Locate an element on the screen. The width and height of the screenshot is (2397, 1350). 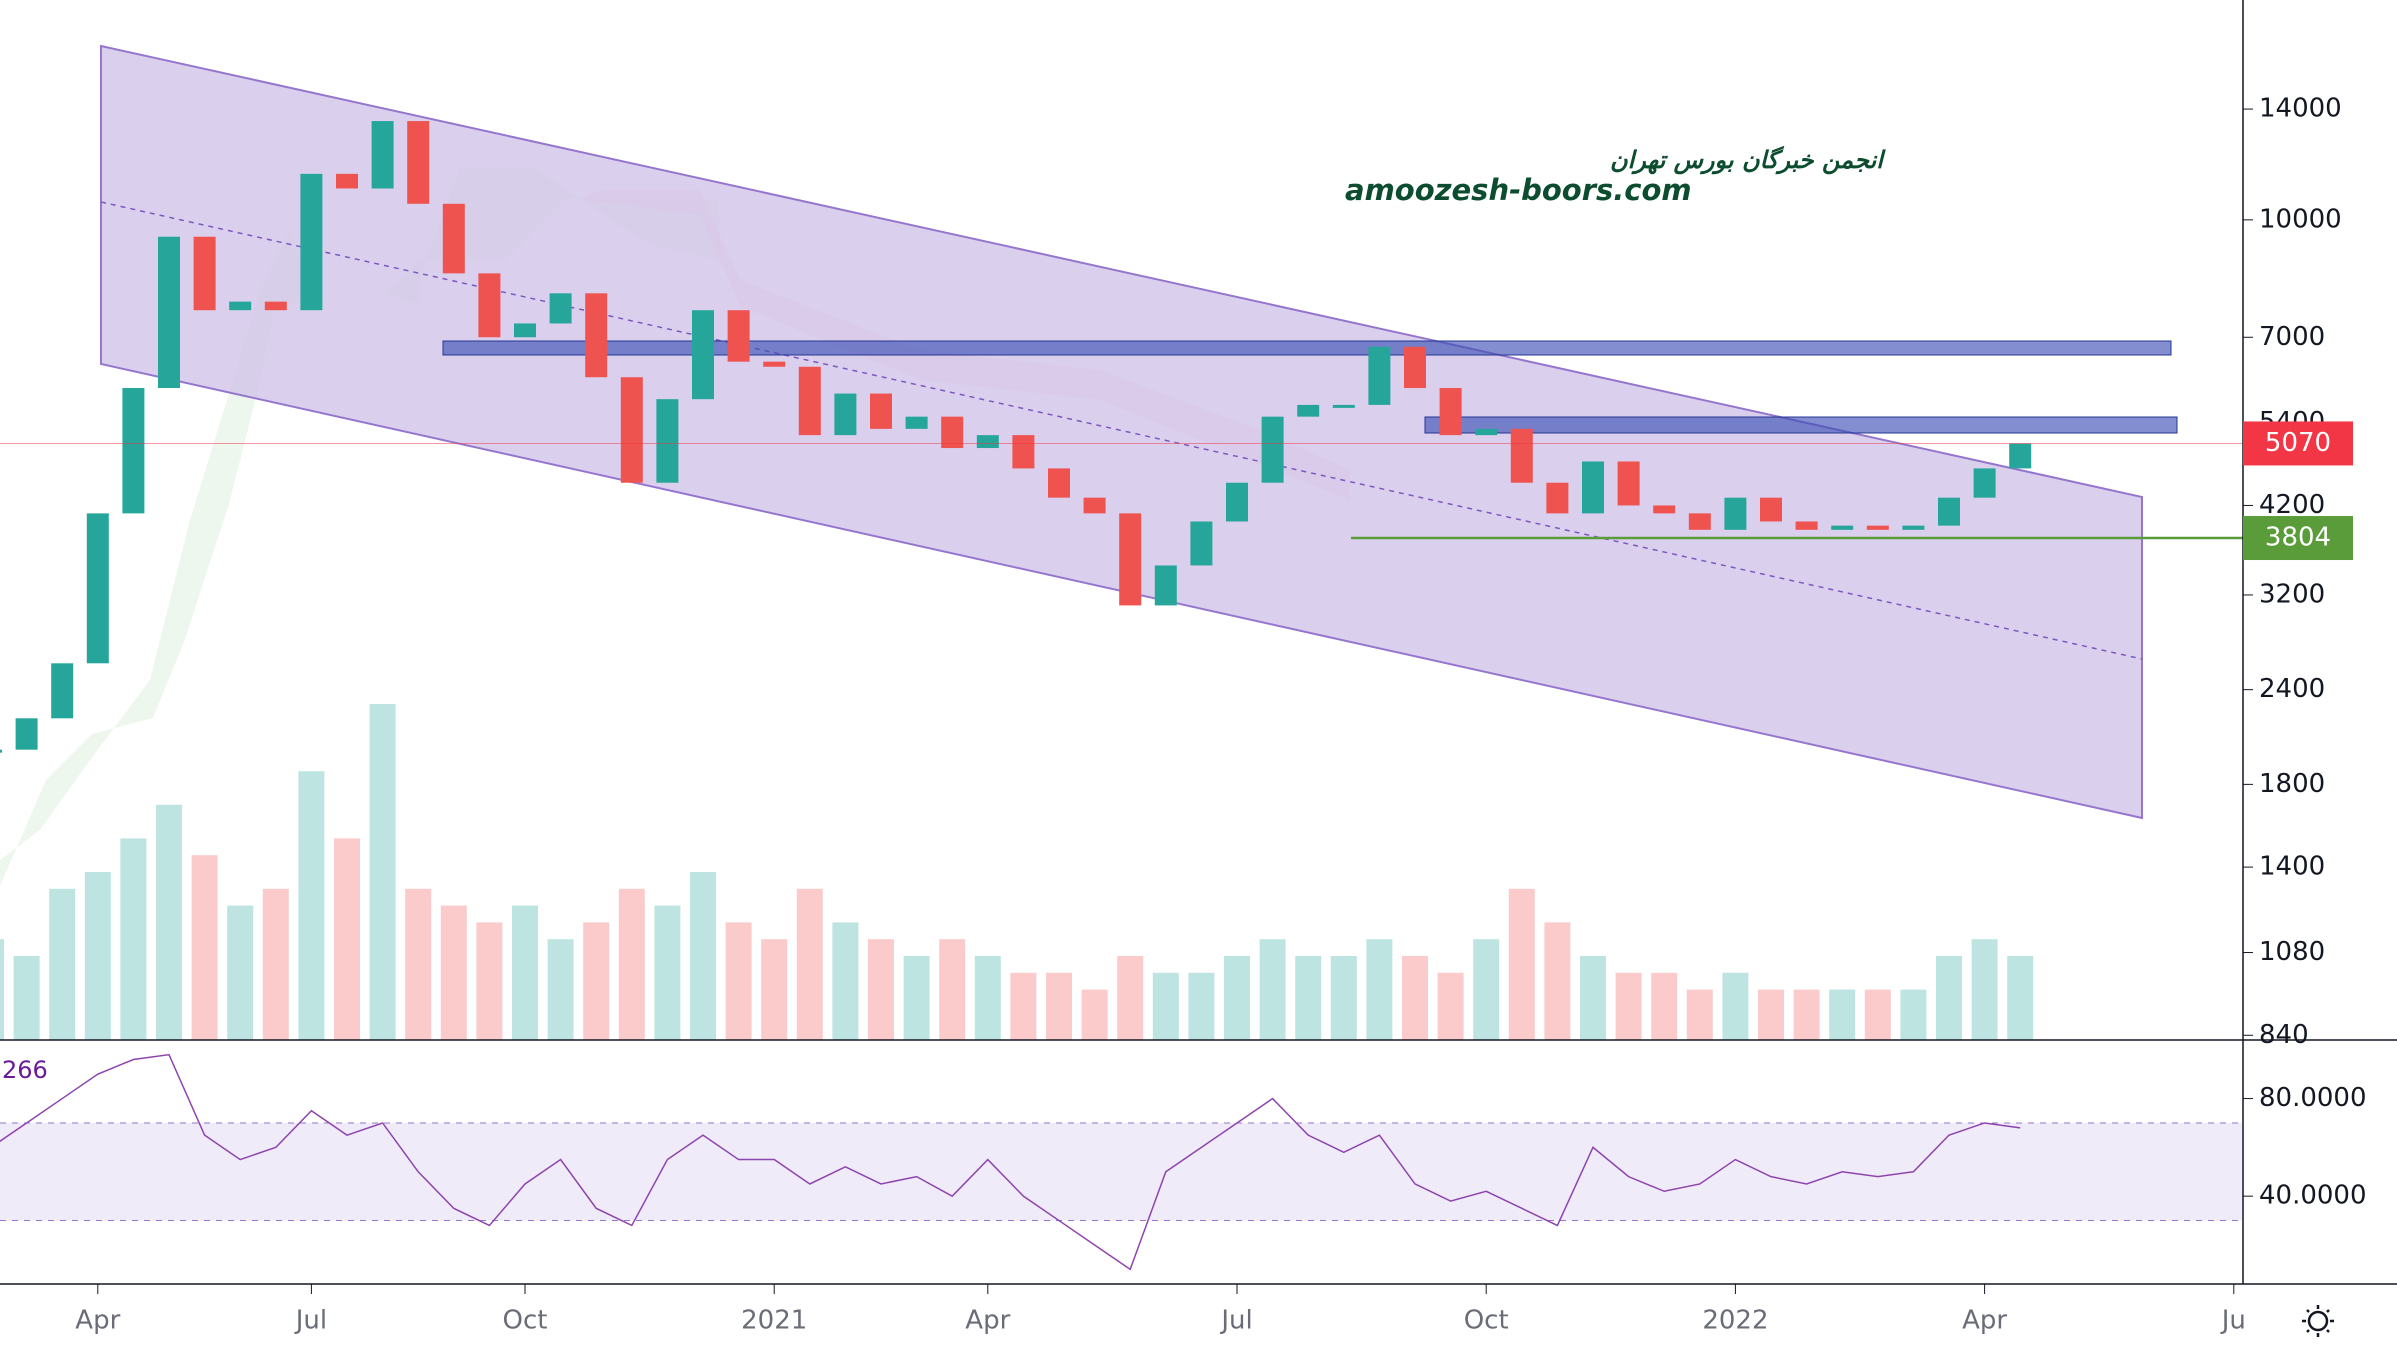
price-axis is located at coordinates (2320, 675).